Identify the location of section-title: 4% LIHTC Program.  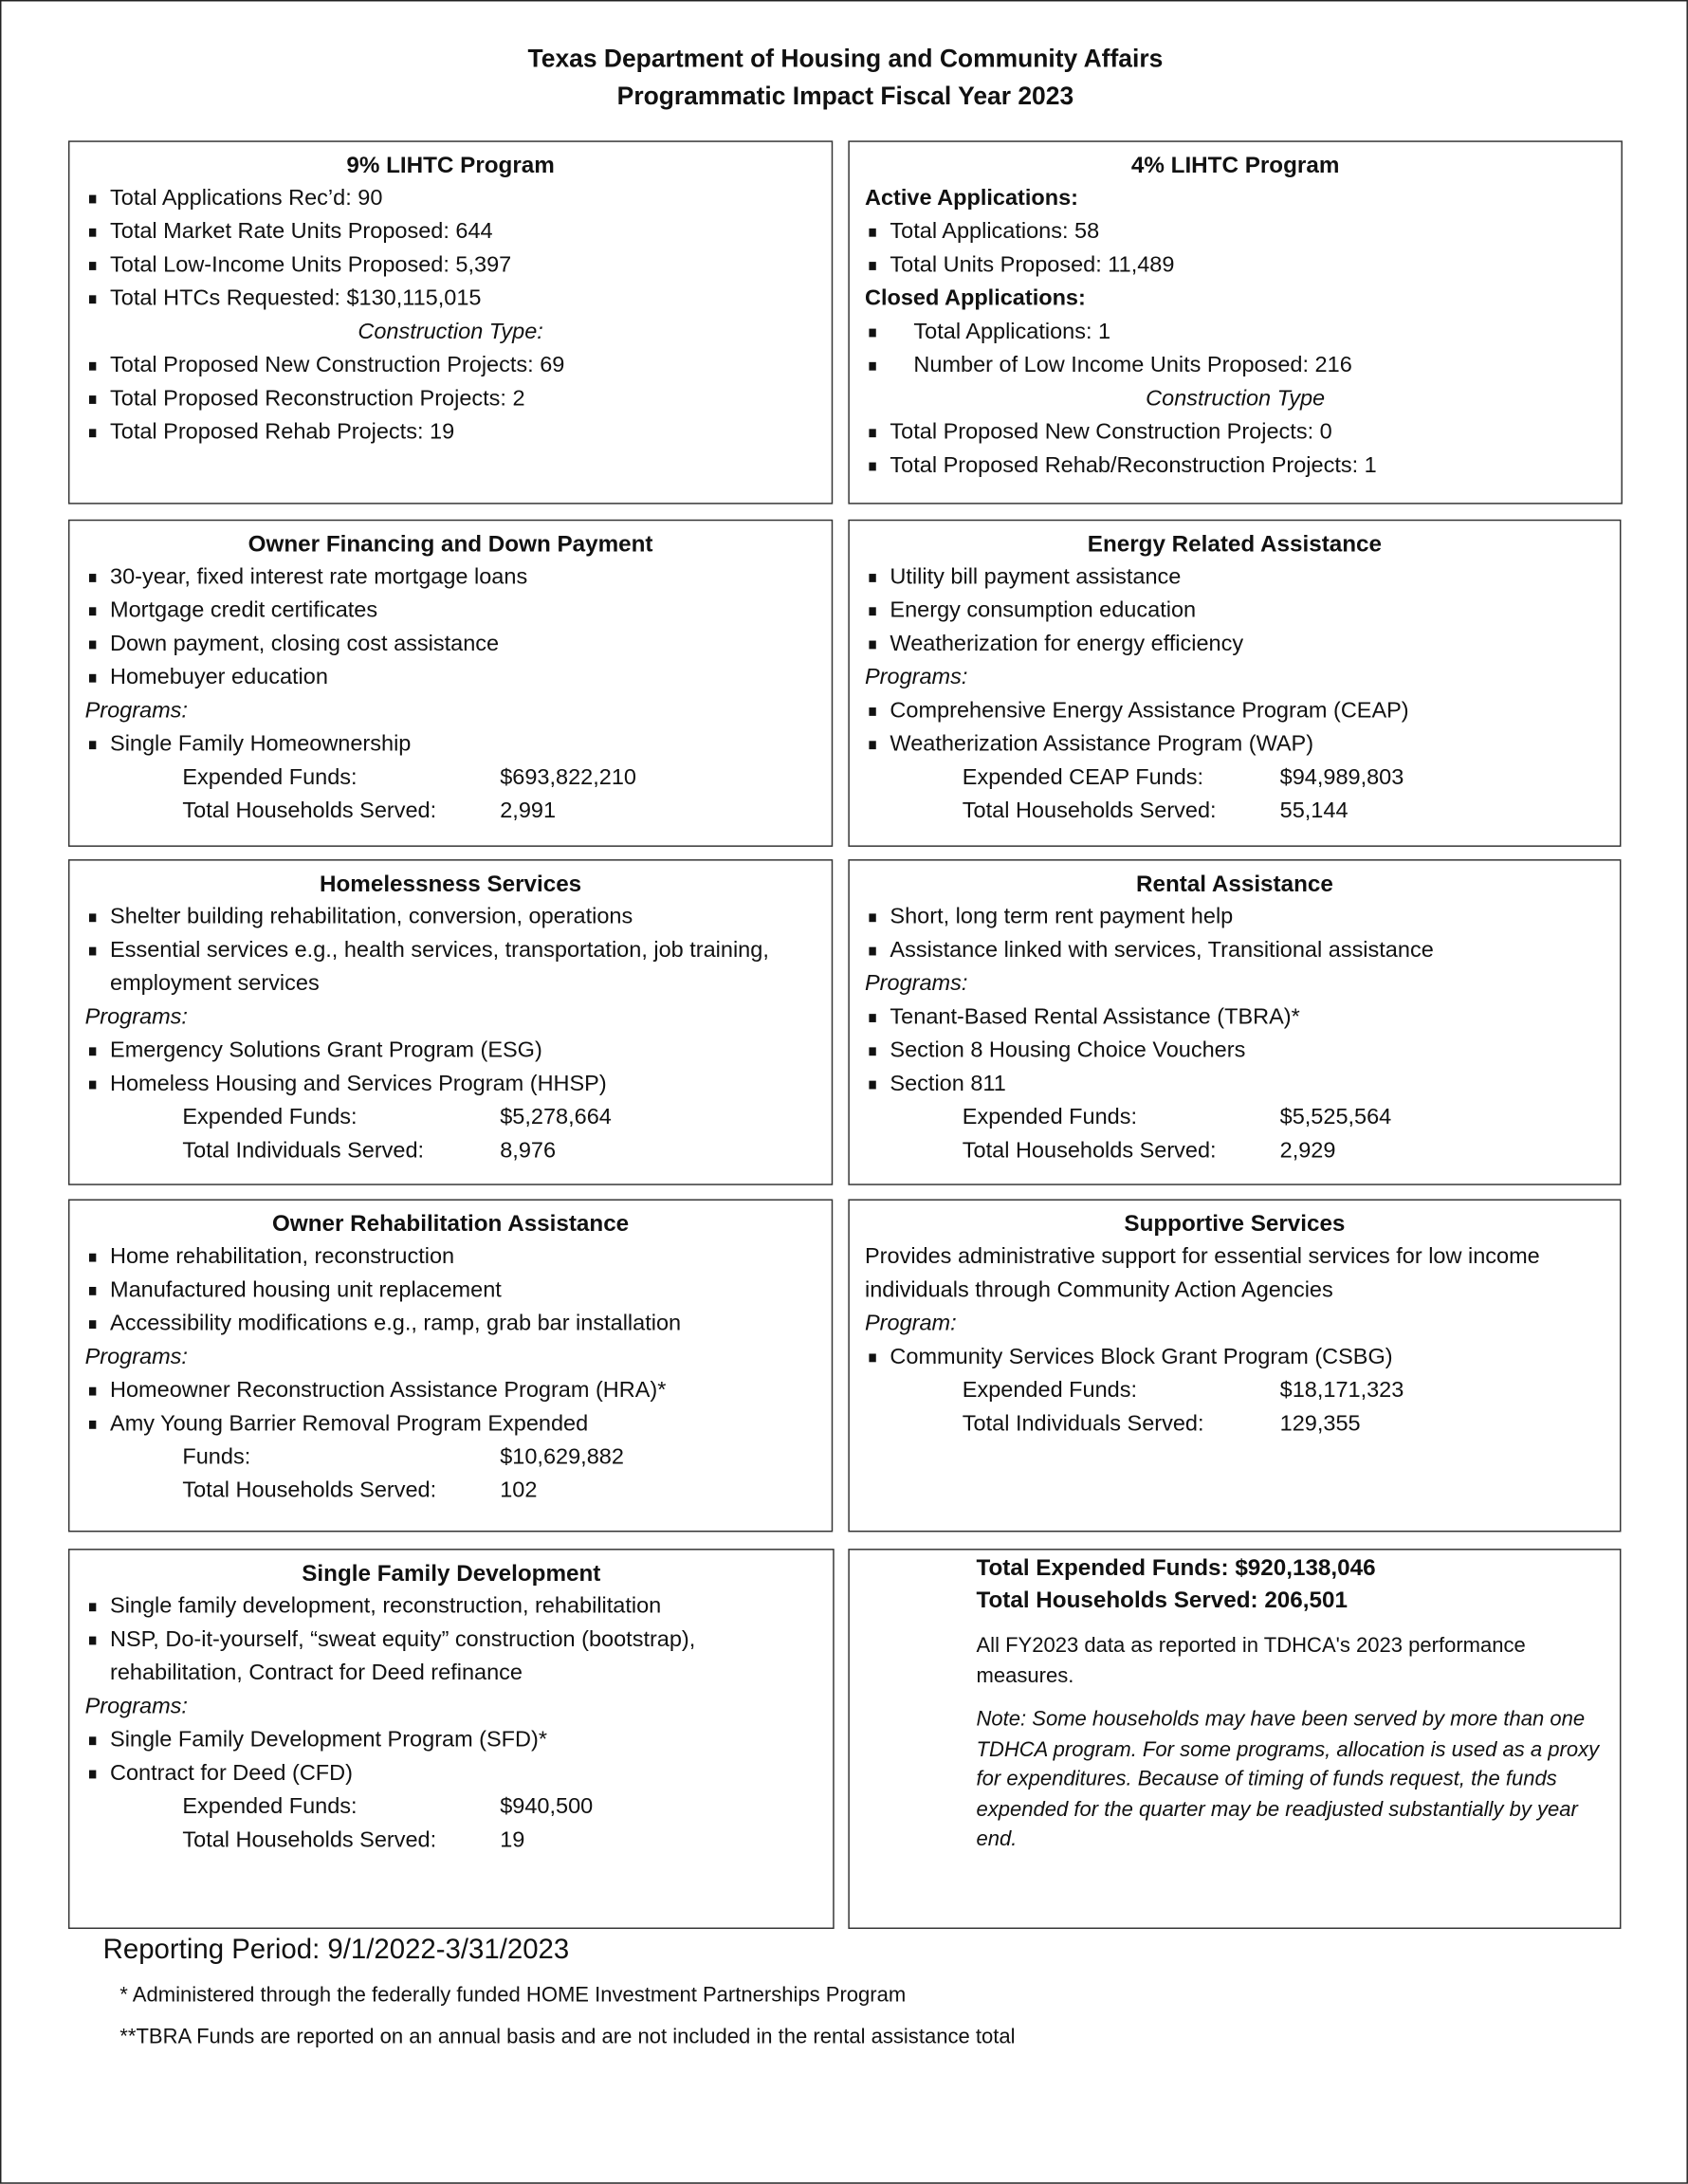
(1235, 165).